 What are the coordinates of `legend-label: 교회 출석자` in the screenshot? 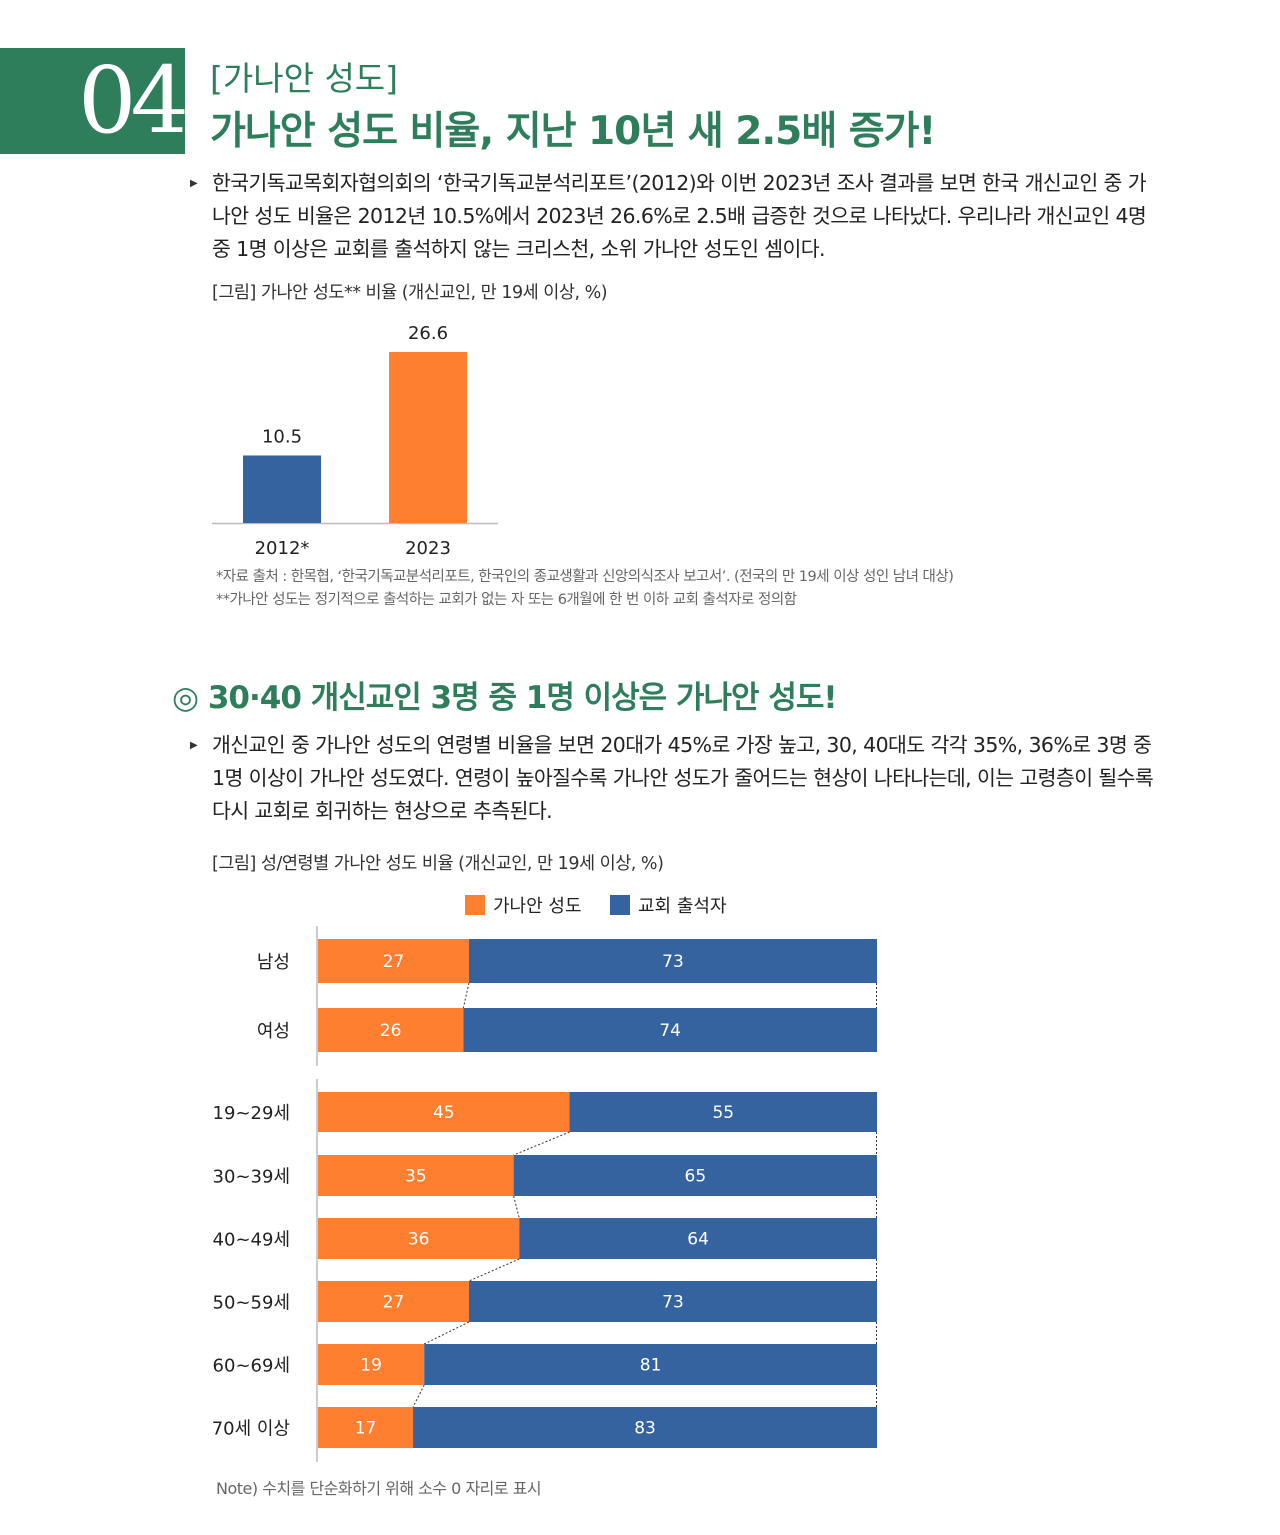 It's located at (682, 906).